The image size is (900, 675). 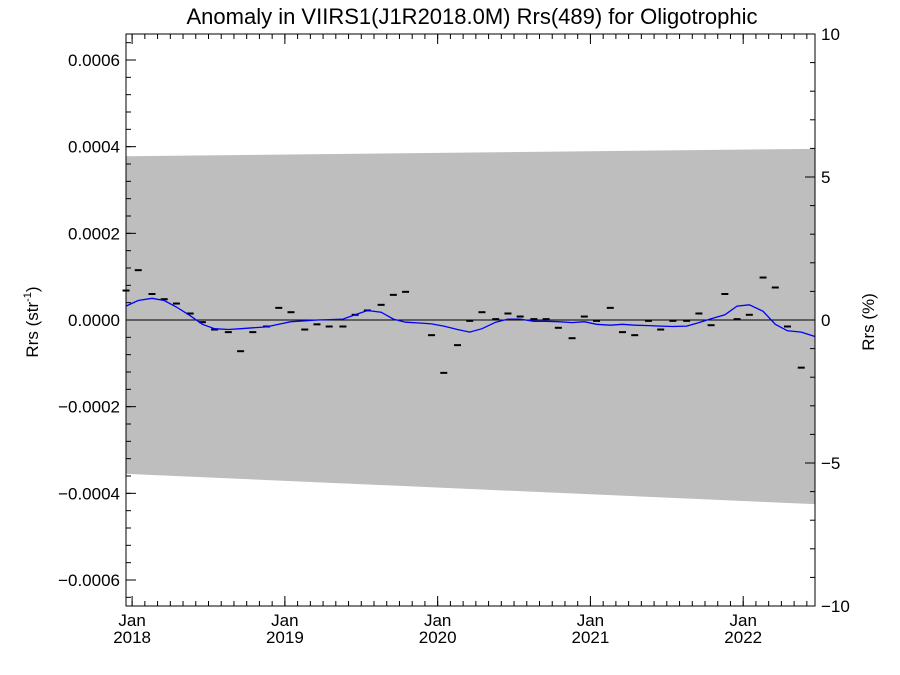 I want to click on x-tick-year-label: 2022, so click(x=743, y=637).